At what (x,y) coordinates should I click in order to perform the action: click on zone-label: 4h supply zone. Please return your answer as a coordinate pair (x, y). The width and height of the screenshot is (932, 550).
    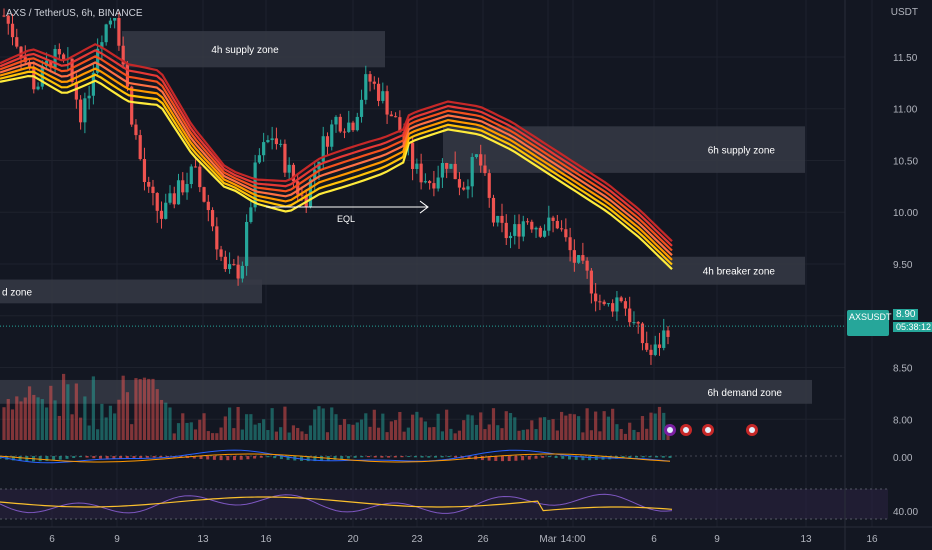
    Looking at the image, I should click on (245, 50).